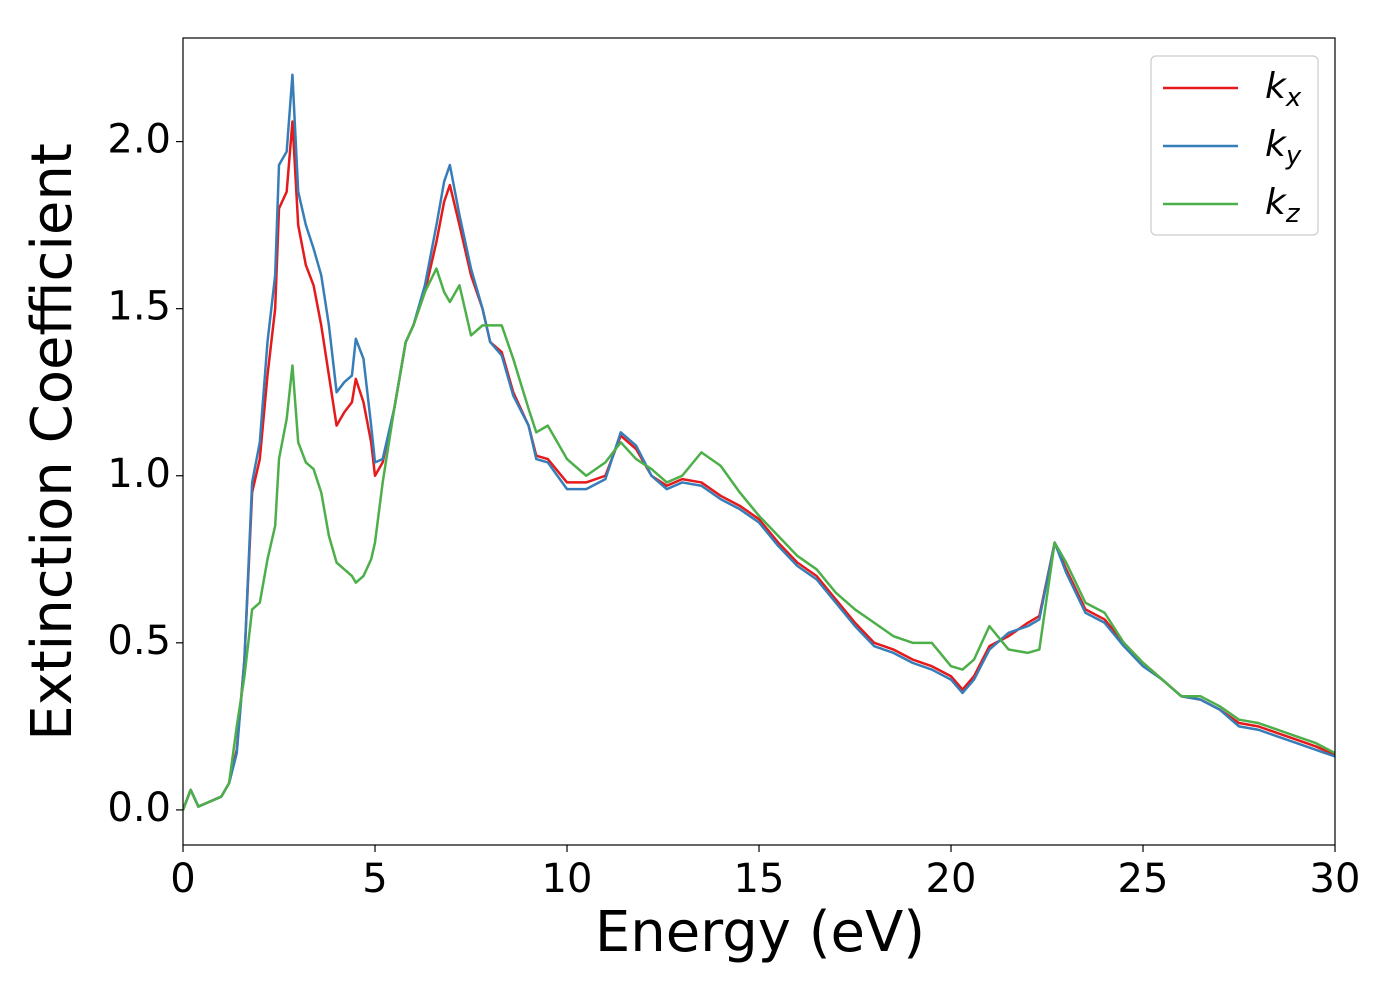 The image size is (1400, 1000). I want to click on x-tick-label: 0, so click(182, 879).